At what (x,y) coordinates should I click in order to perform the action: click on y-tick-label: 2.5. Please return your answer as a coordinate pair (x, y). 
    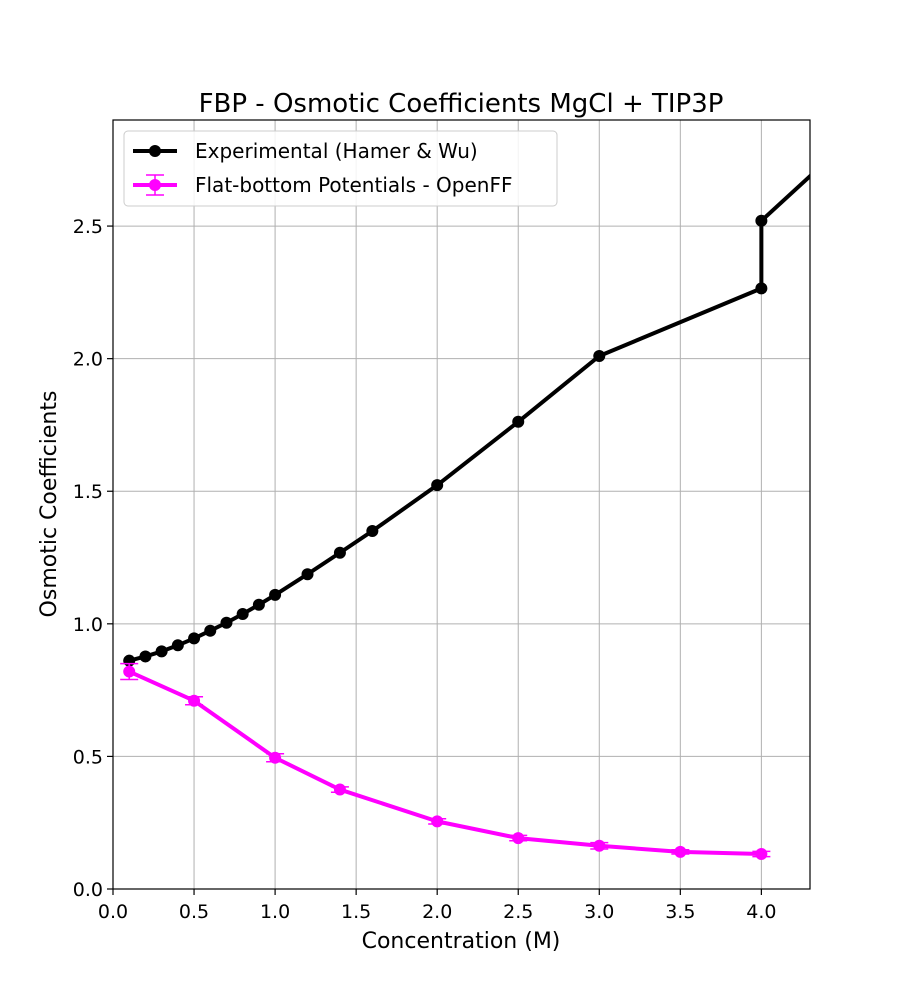
    Looking at the image, I should click on (88, 227).